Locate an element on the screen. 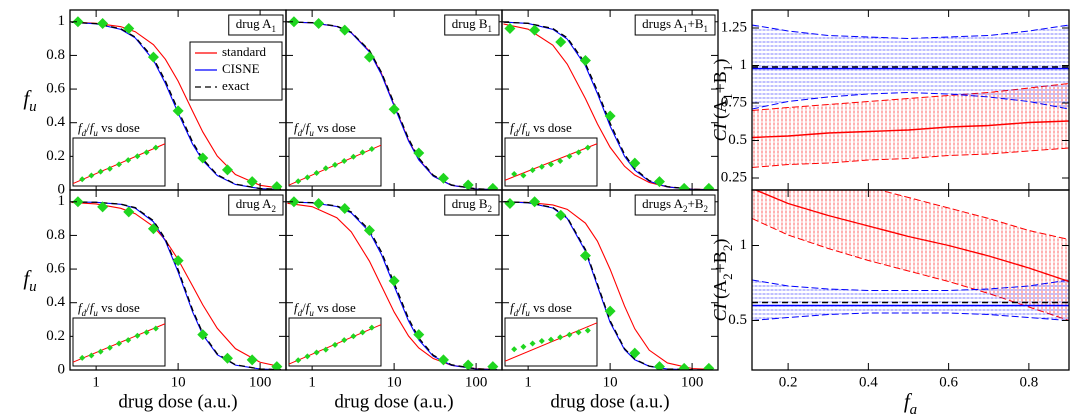 Image resolution: width=1072 pixels, height=414 pixels. panel-label-part: drug A is located at coordinates (254, 203).